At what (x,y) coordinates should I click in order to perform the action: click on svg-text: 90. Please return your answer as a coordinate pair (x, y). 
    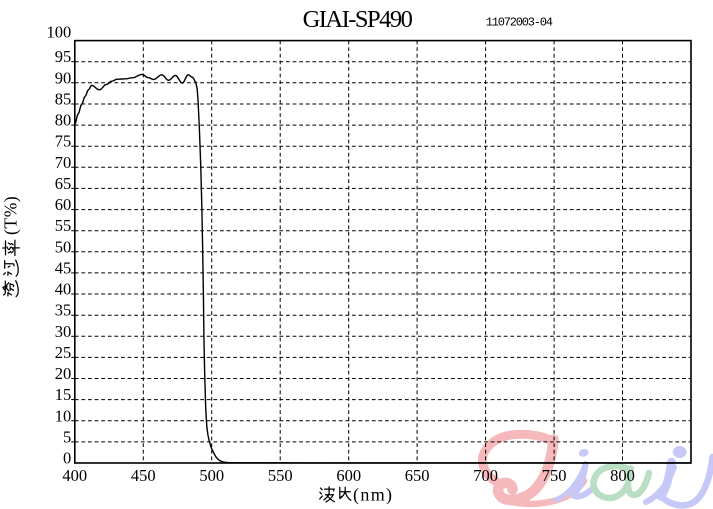
    Looking at the image, I should click on (63, 77).